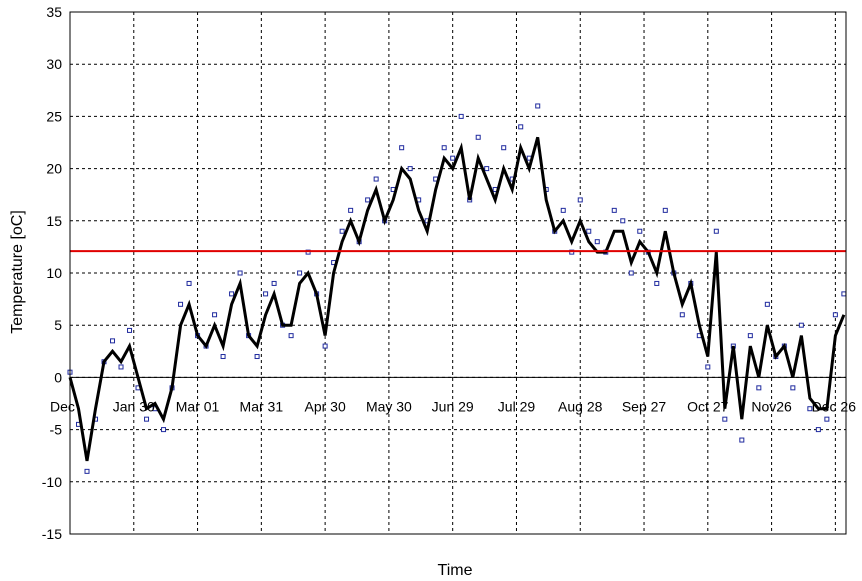 Image resolution: width=862 pixels, height=581 pixels. Describe the element at coordinates (62, 406) in the screenshot. I see `x-tick-label: Dec` at that location.